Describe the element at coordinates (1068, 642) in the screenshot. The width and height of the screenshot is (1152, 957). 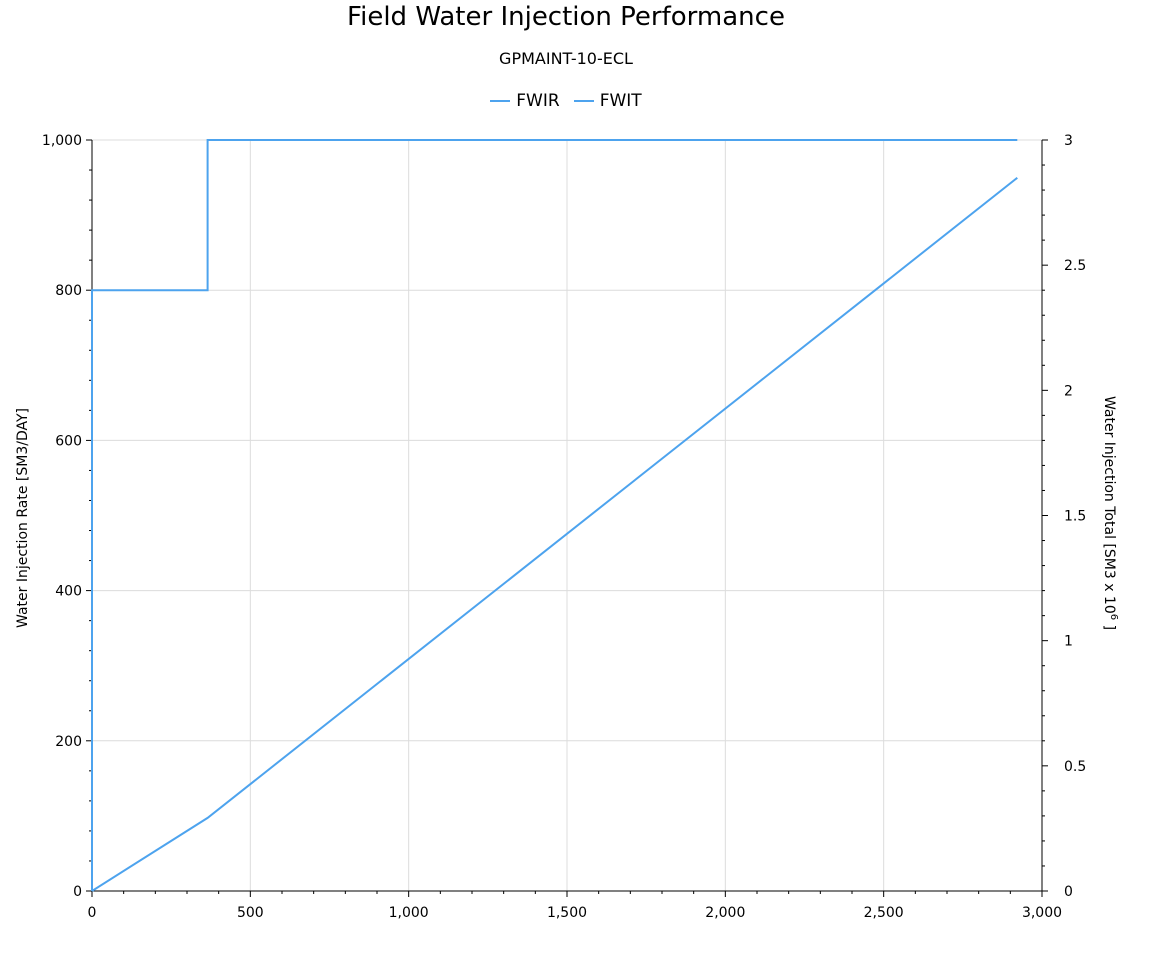
I see `y-right-tick-label: 1` at that location.